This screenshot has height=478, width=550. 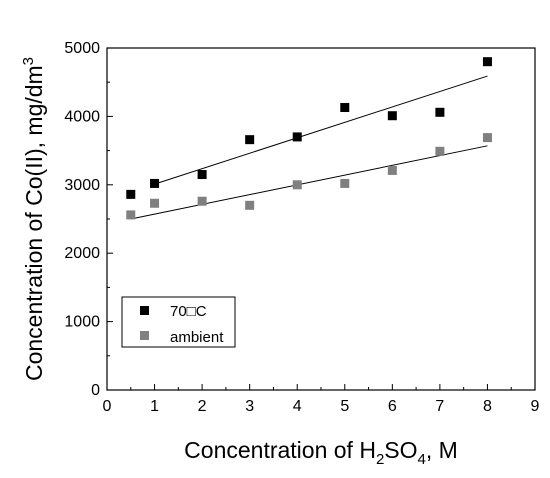 I want to click on y-tick-label: 3000, so click(x=82, y=185).